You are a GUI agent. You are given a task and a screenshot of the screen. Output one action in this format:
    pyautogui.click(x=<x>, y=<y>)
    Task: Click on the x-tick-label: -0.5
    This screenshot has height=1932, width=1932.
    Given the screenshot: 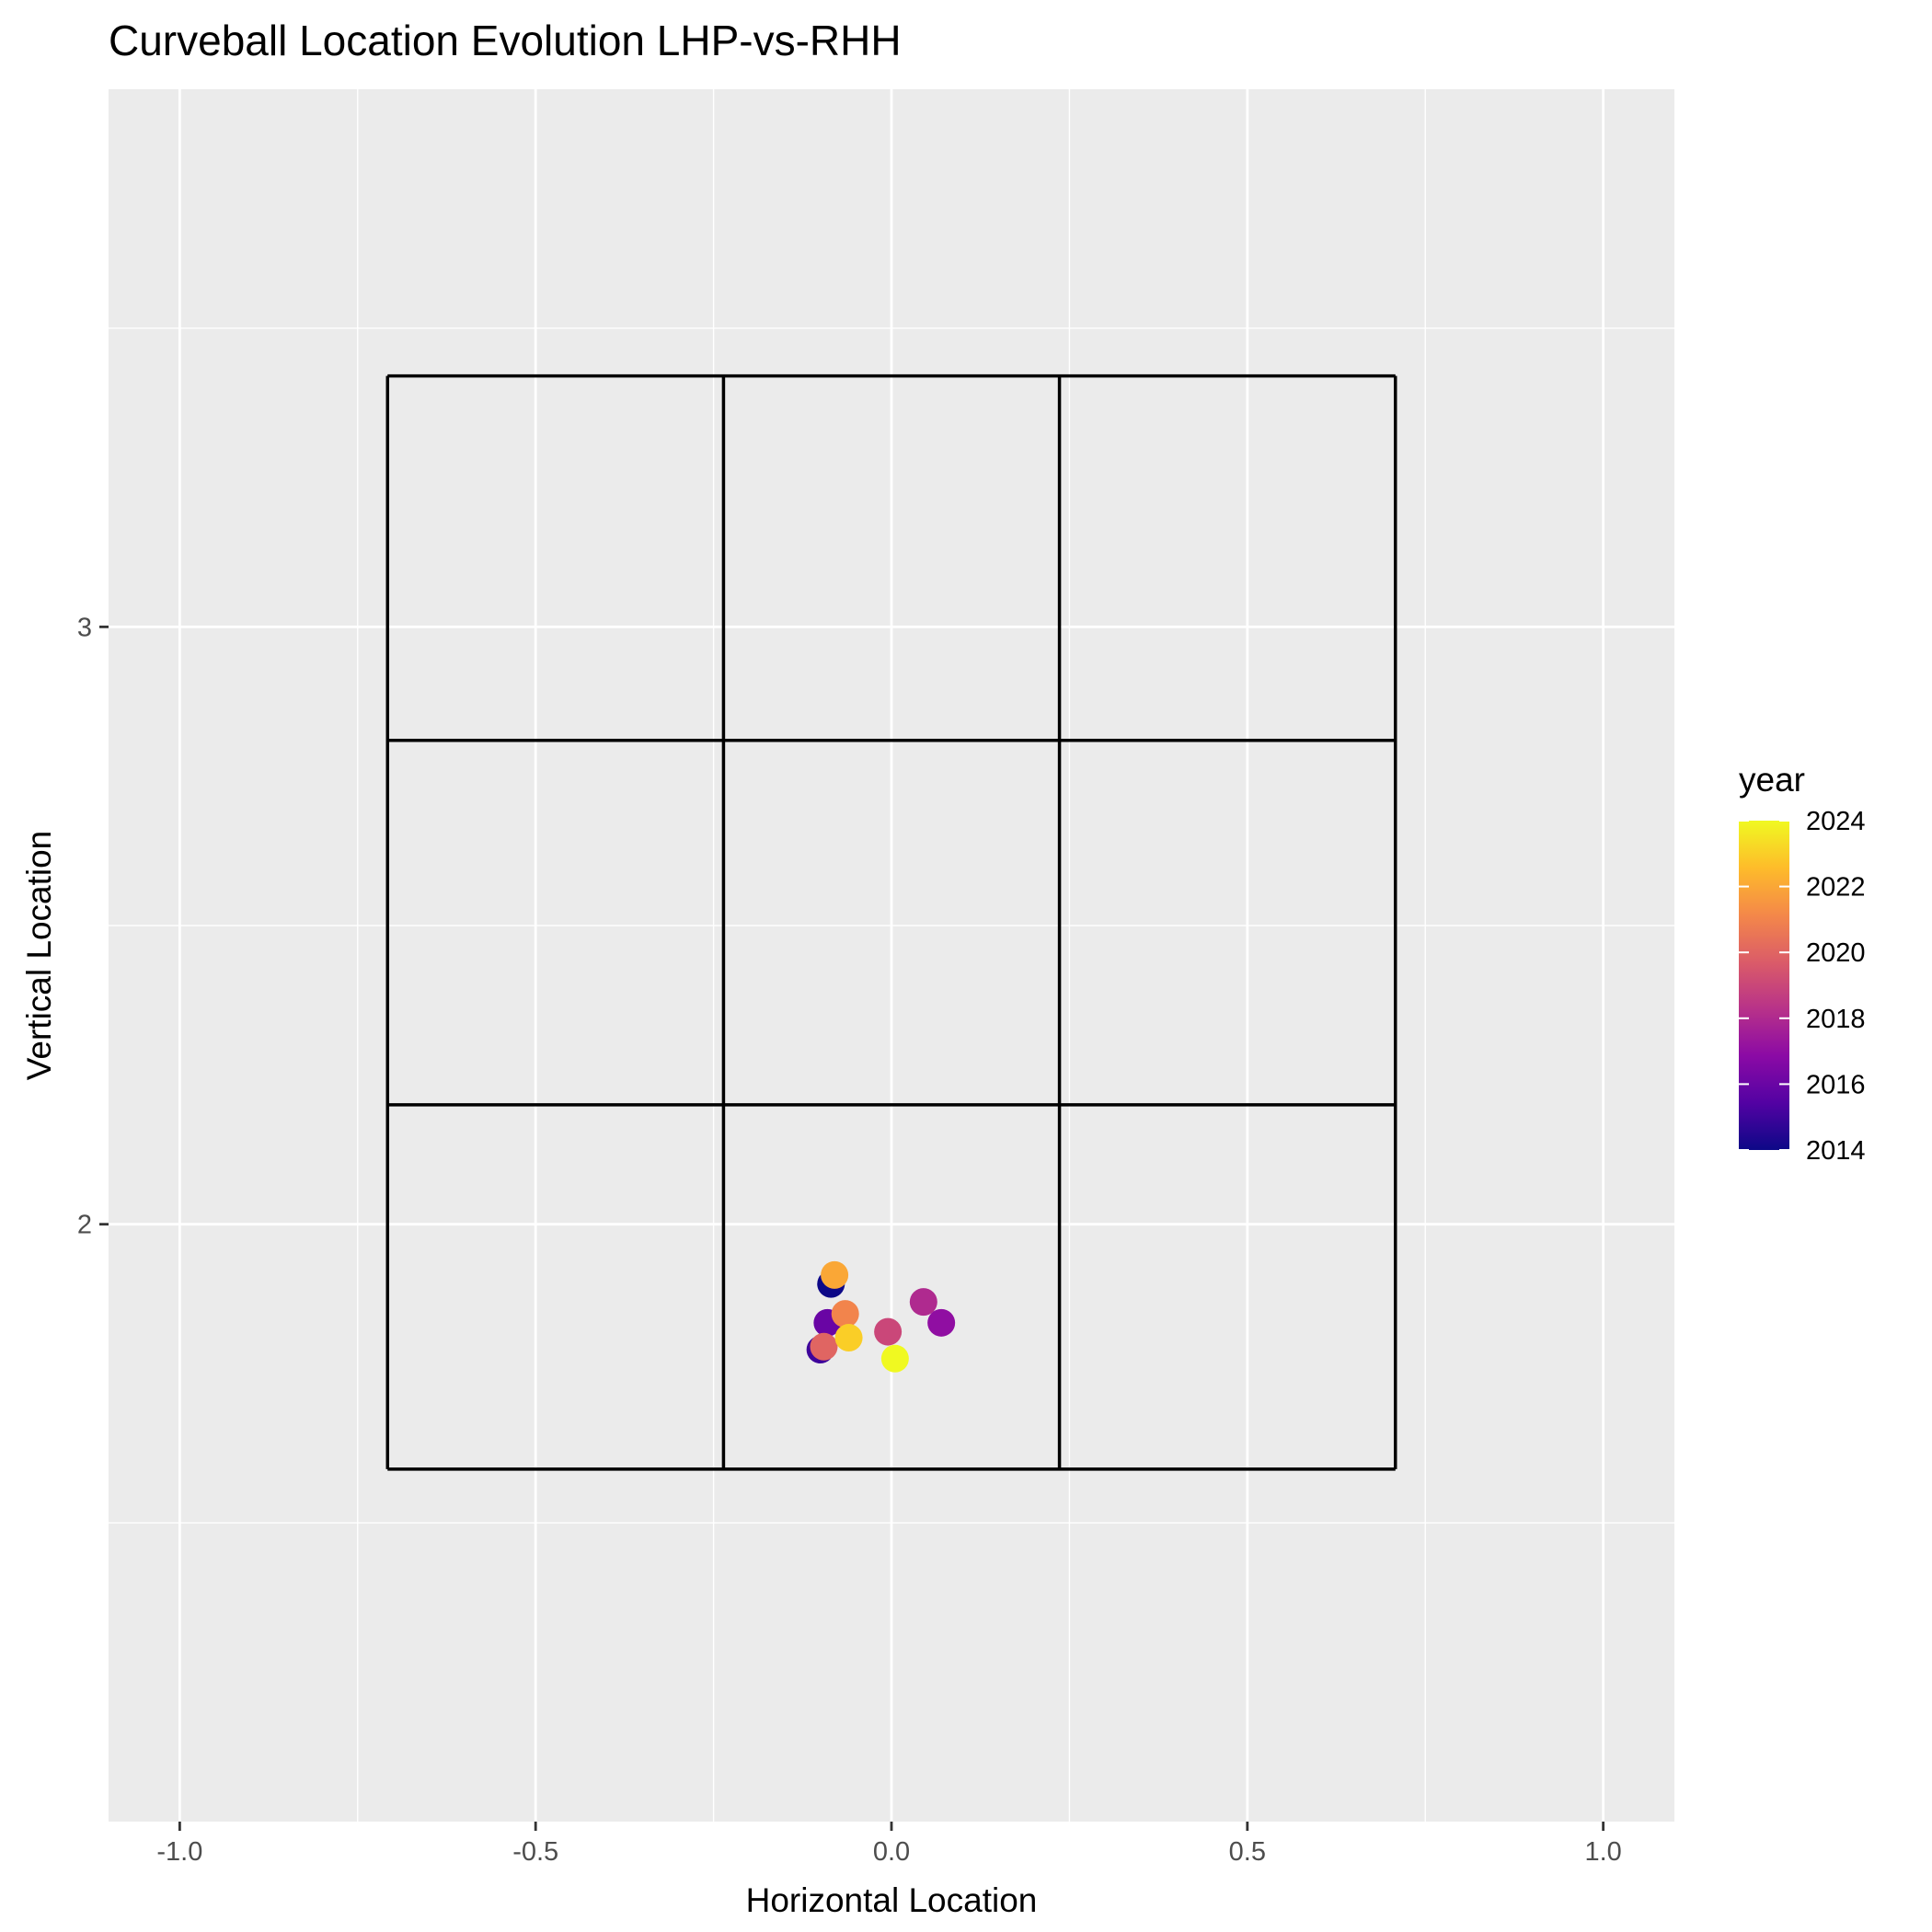 What is the action you would take?
    pyautogui.click(x=535, y=1852)
    